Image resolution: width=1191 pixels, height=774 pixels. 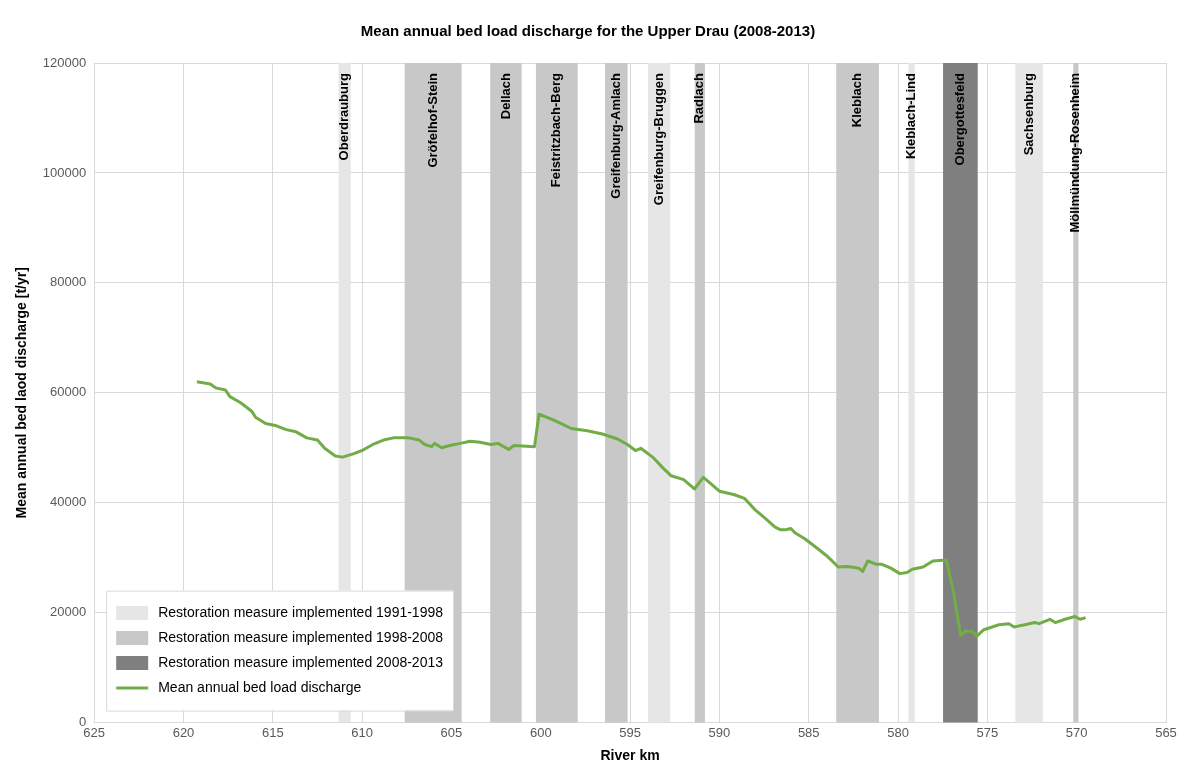 I want to click on band-label: Greifenburg-Amlach, so click(x=615, y=135).